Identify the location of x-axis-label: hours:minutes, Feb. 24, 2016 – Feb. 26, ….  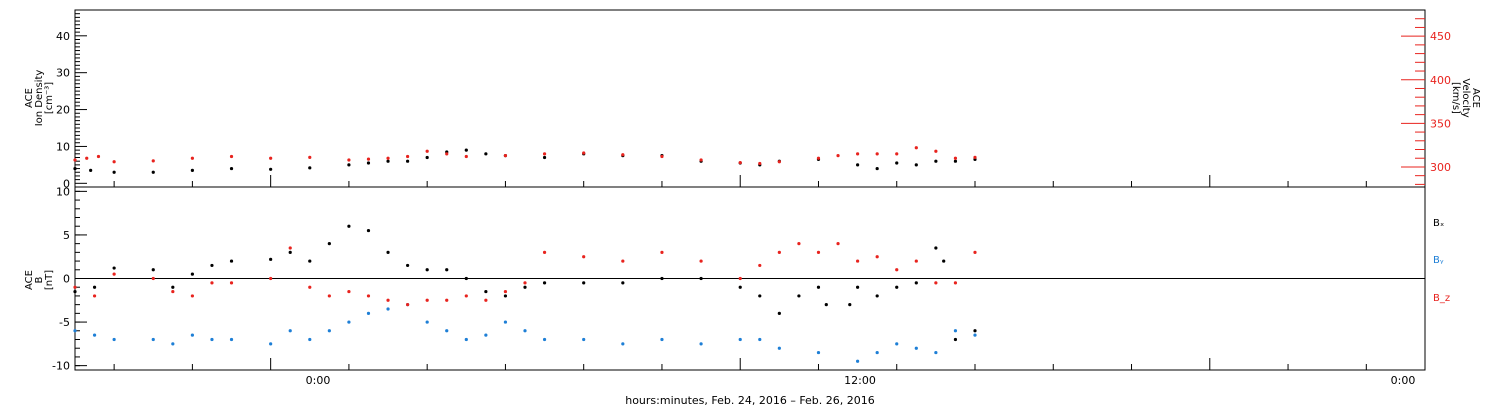
(750, 400).